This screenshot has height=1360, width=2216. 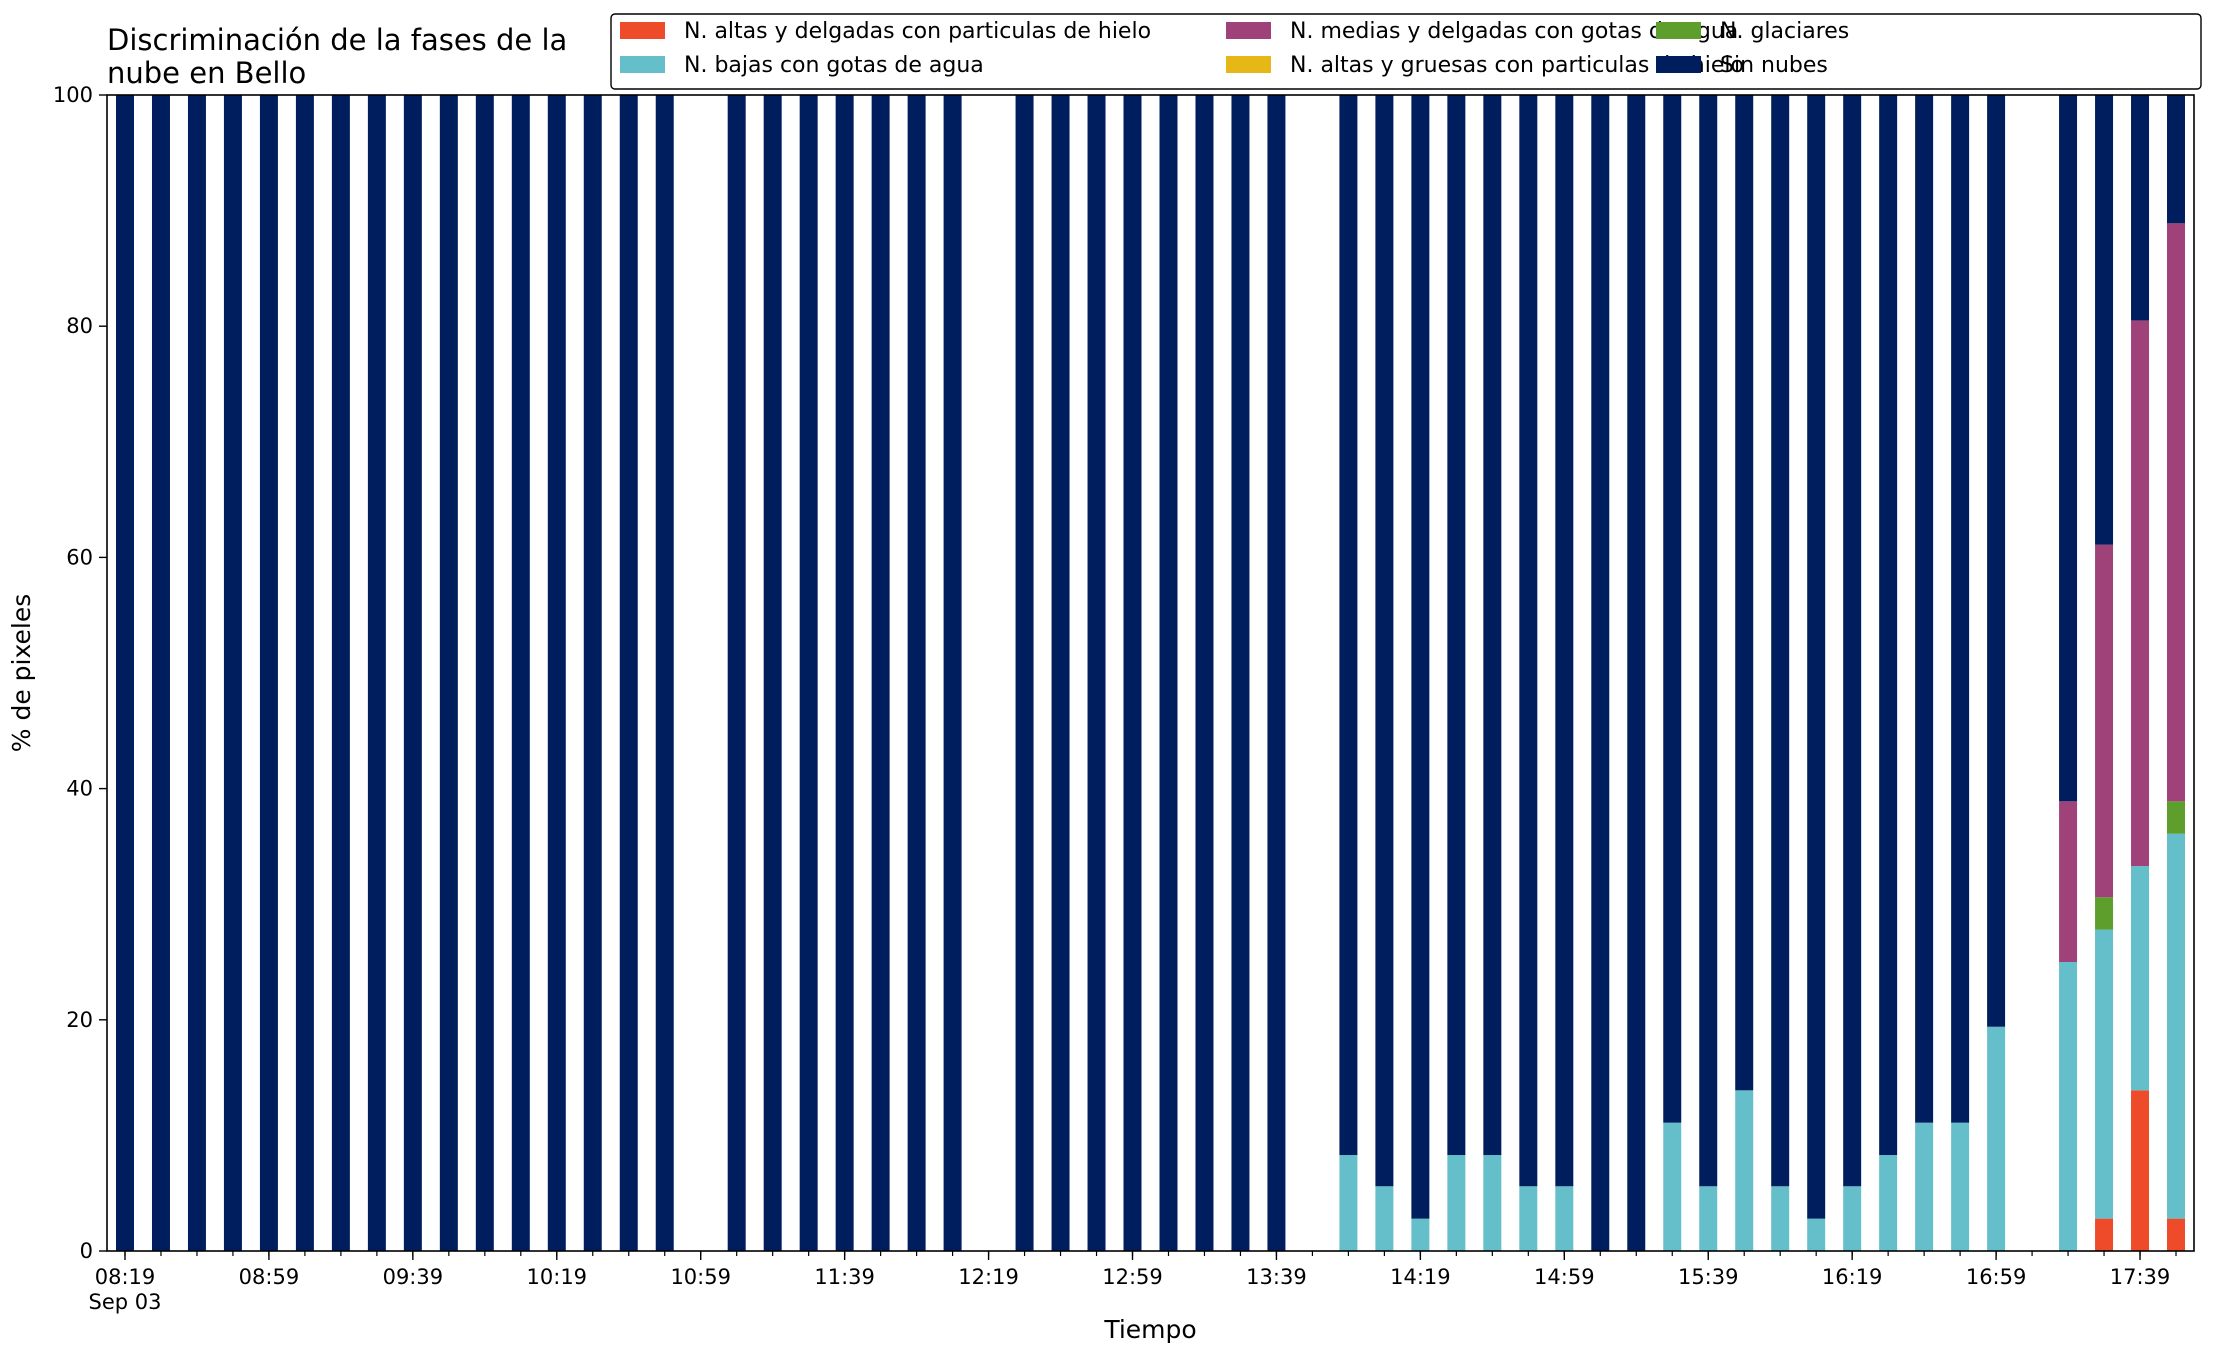 What do you see at coordinates (79, 1020) in the screenshot?
I see `y-tick-label: 20` at bounding box center [79, 1020].